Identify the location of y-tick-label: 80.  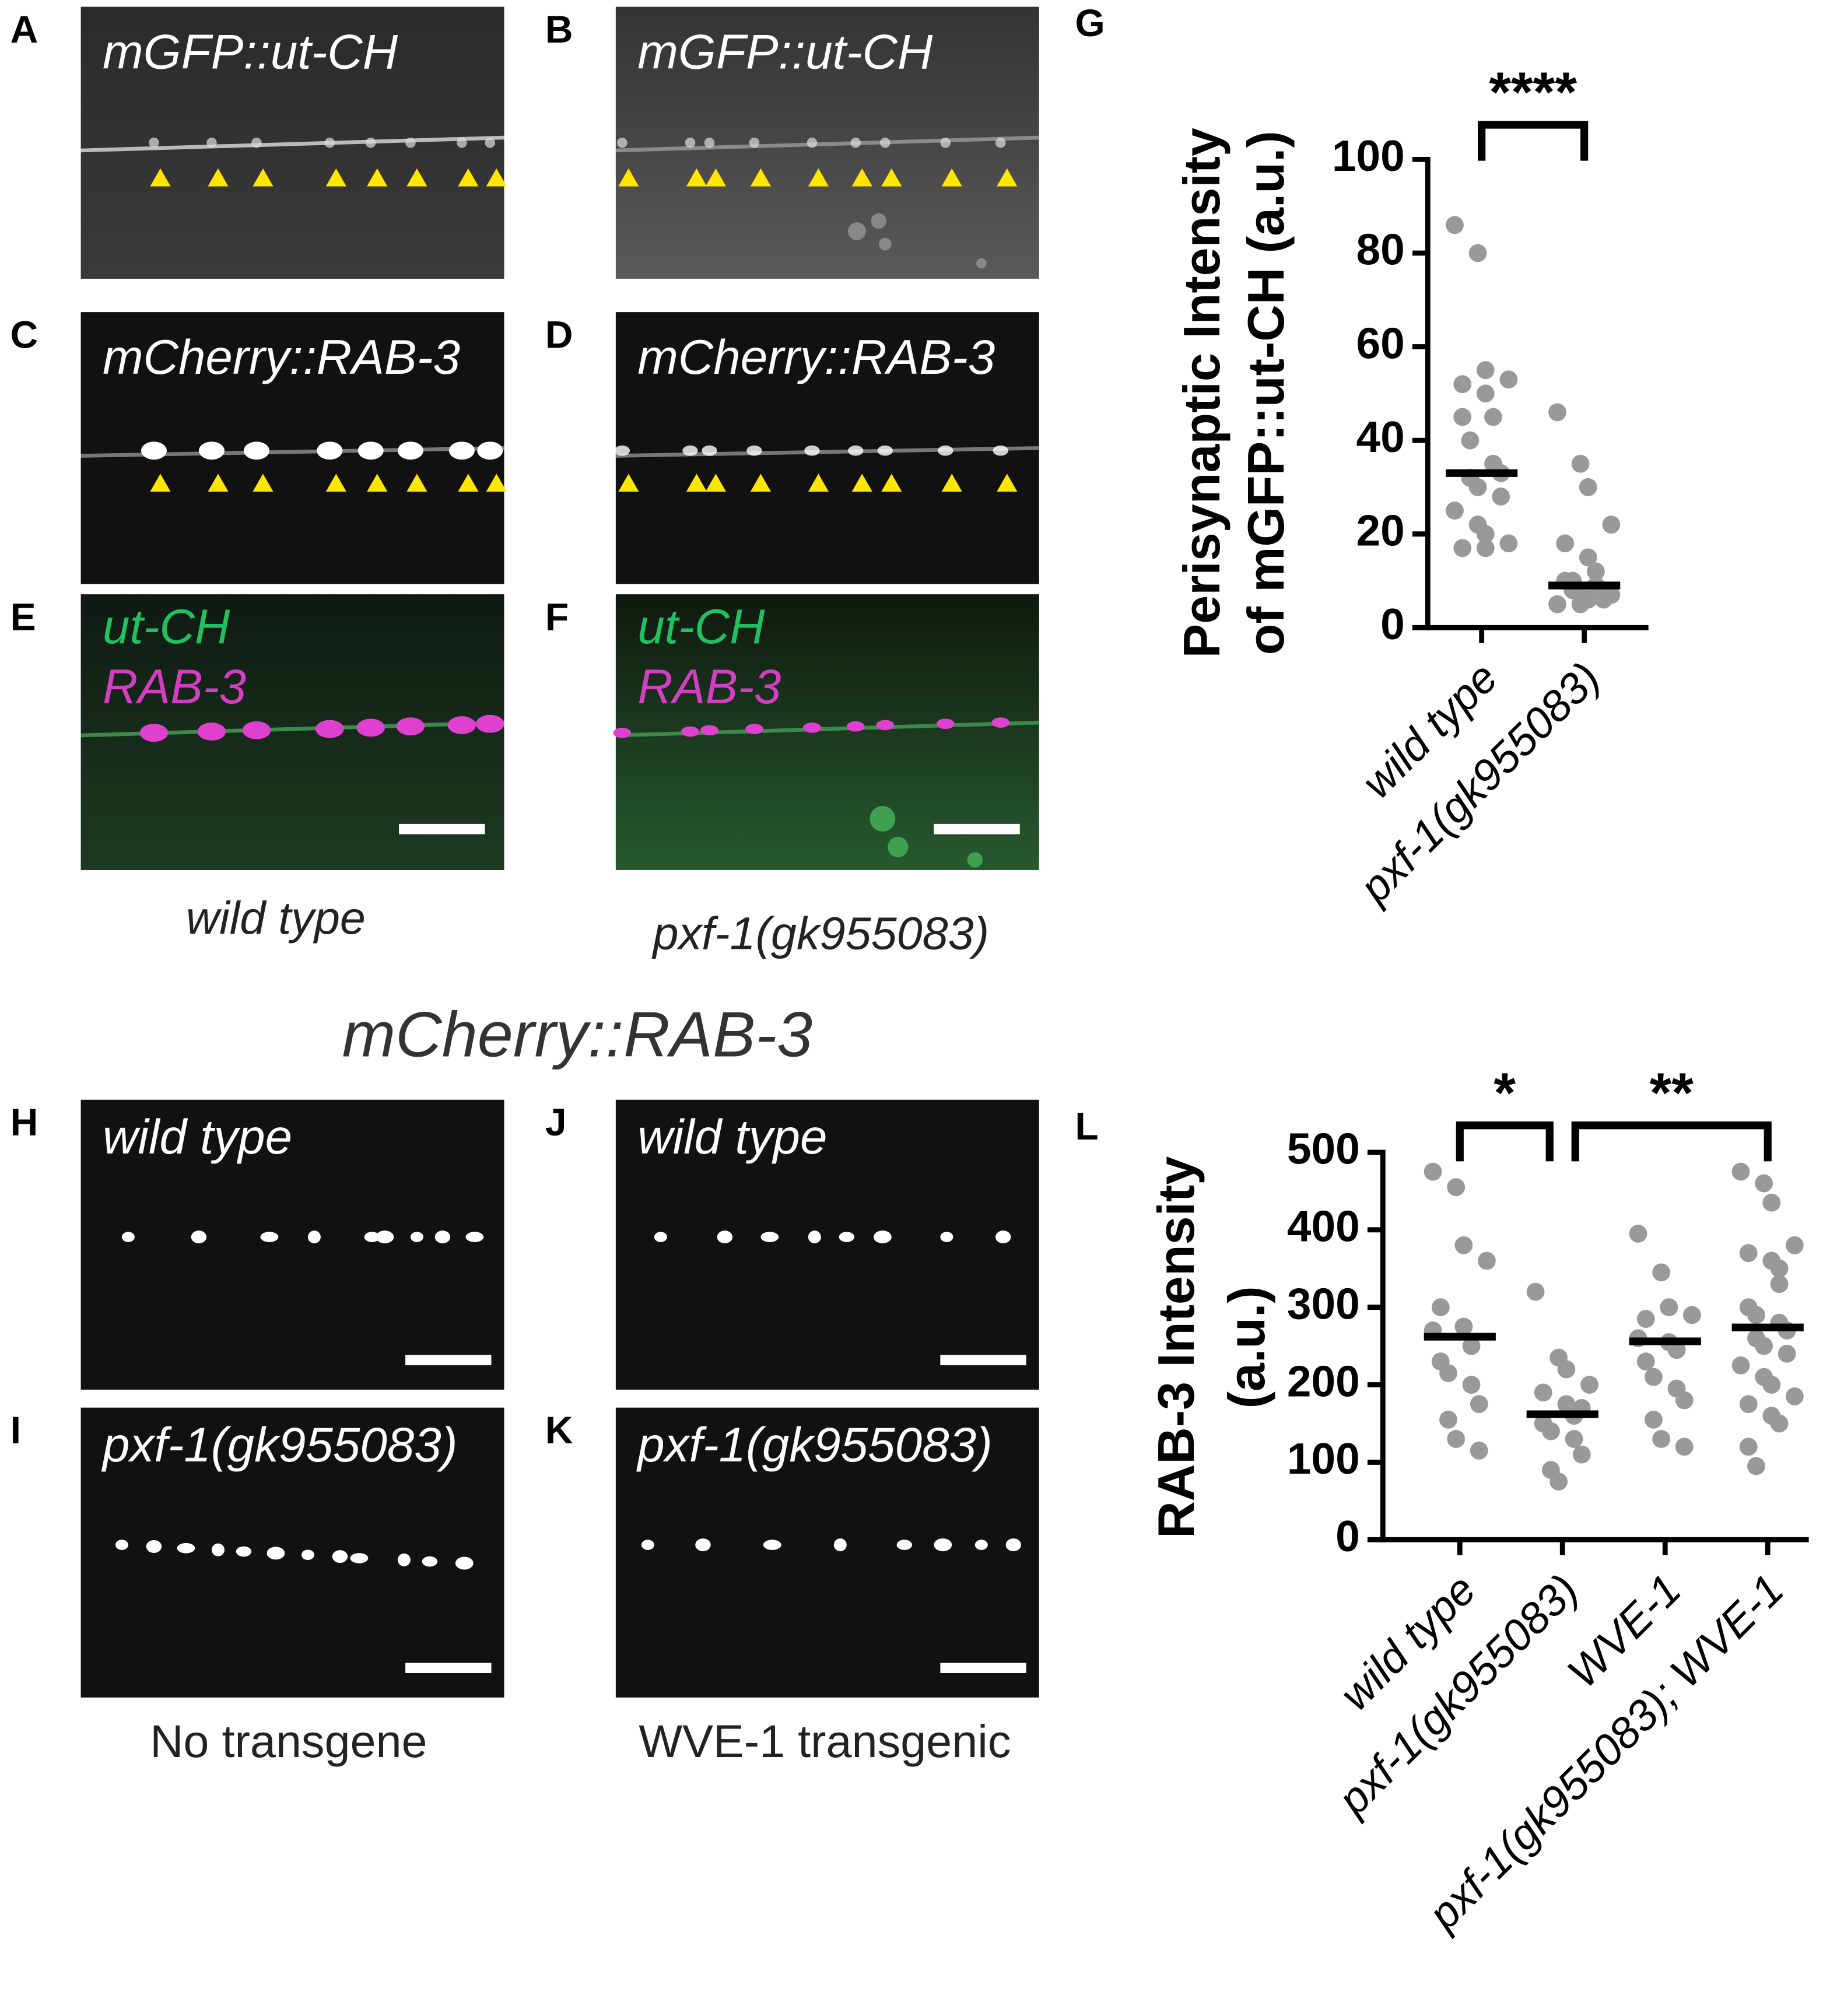
(1380, 249).